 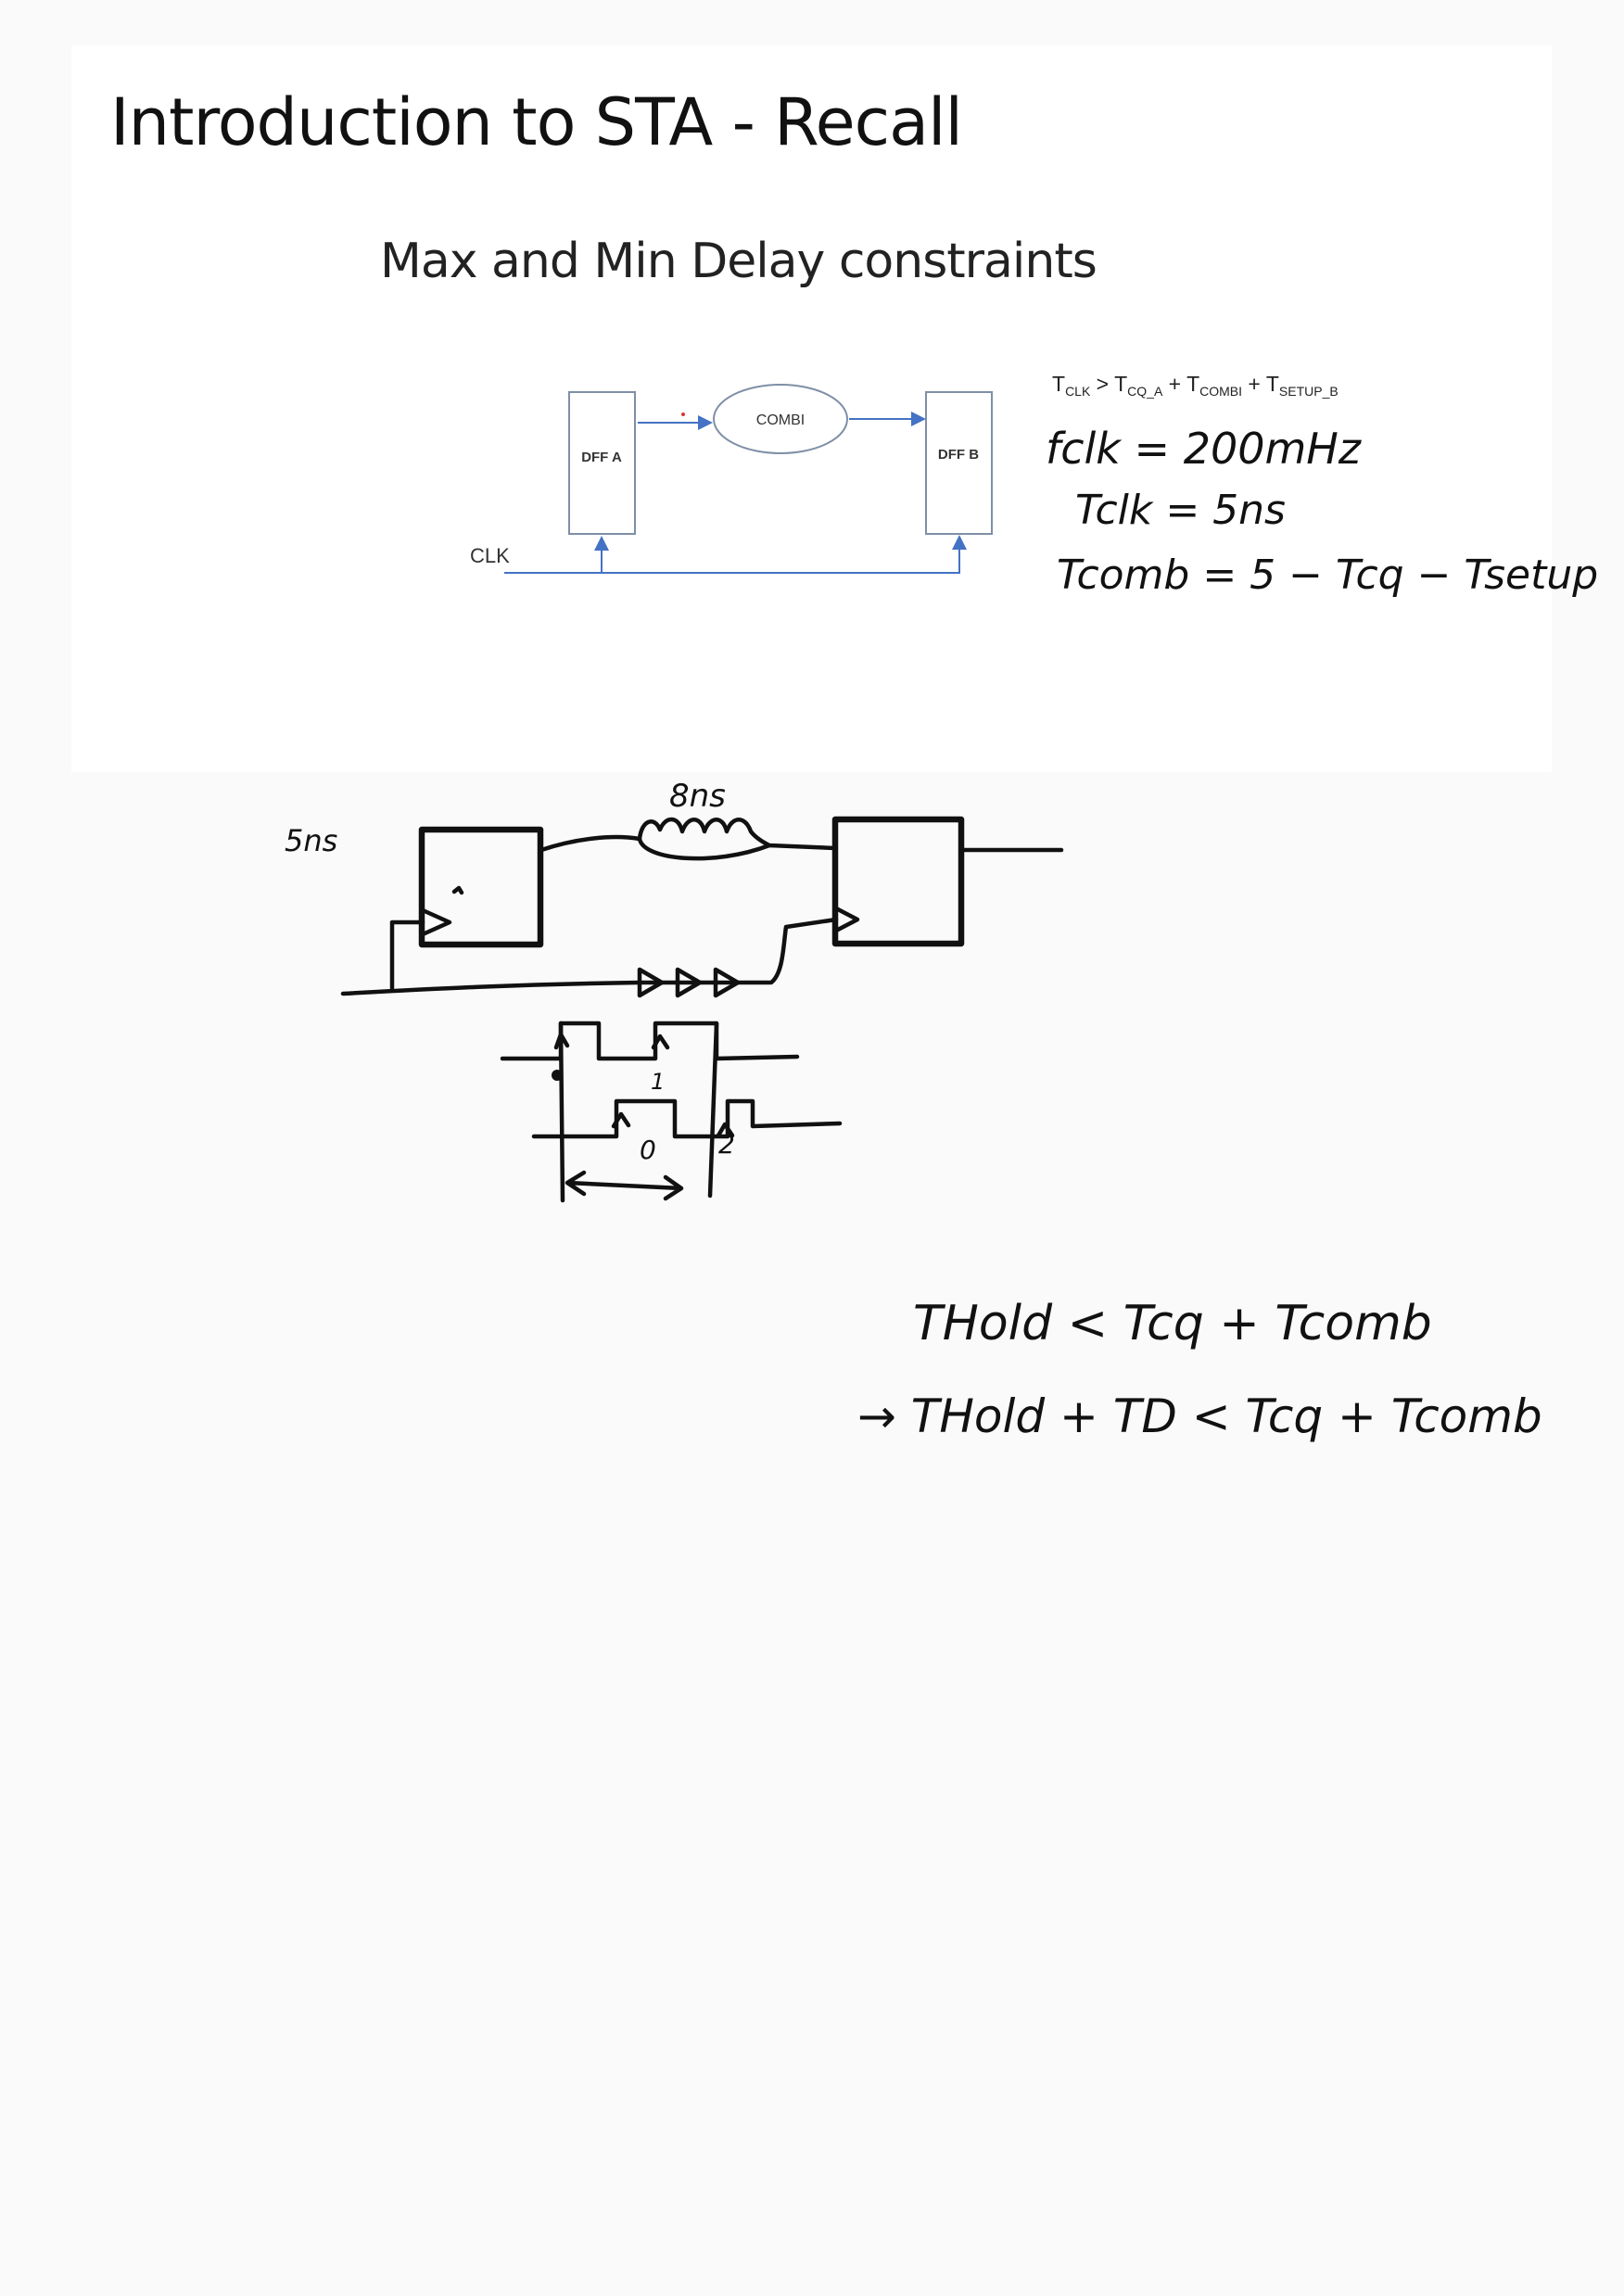 What do you see at coordinates (536, 122) in the screenshot?
I see `slide-title: Introduction to STA - Recall` at bounding box center [536, 122].